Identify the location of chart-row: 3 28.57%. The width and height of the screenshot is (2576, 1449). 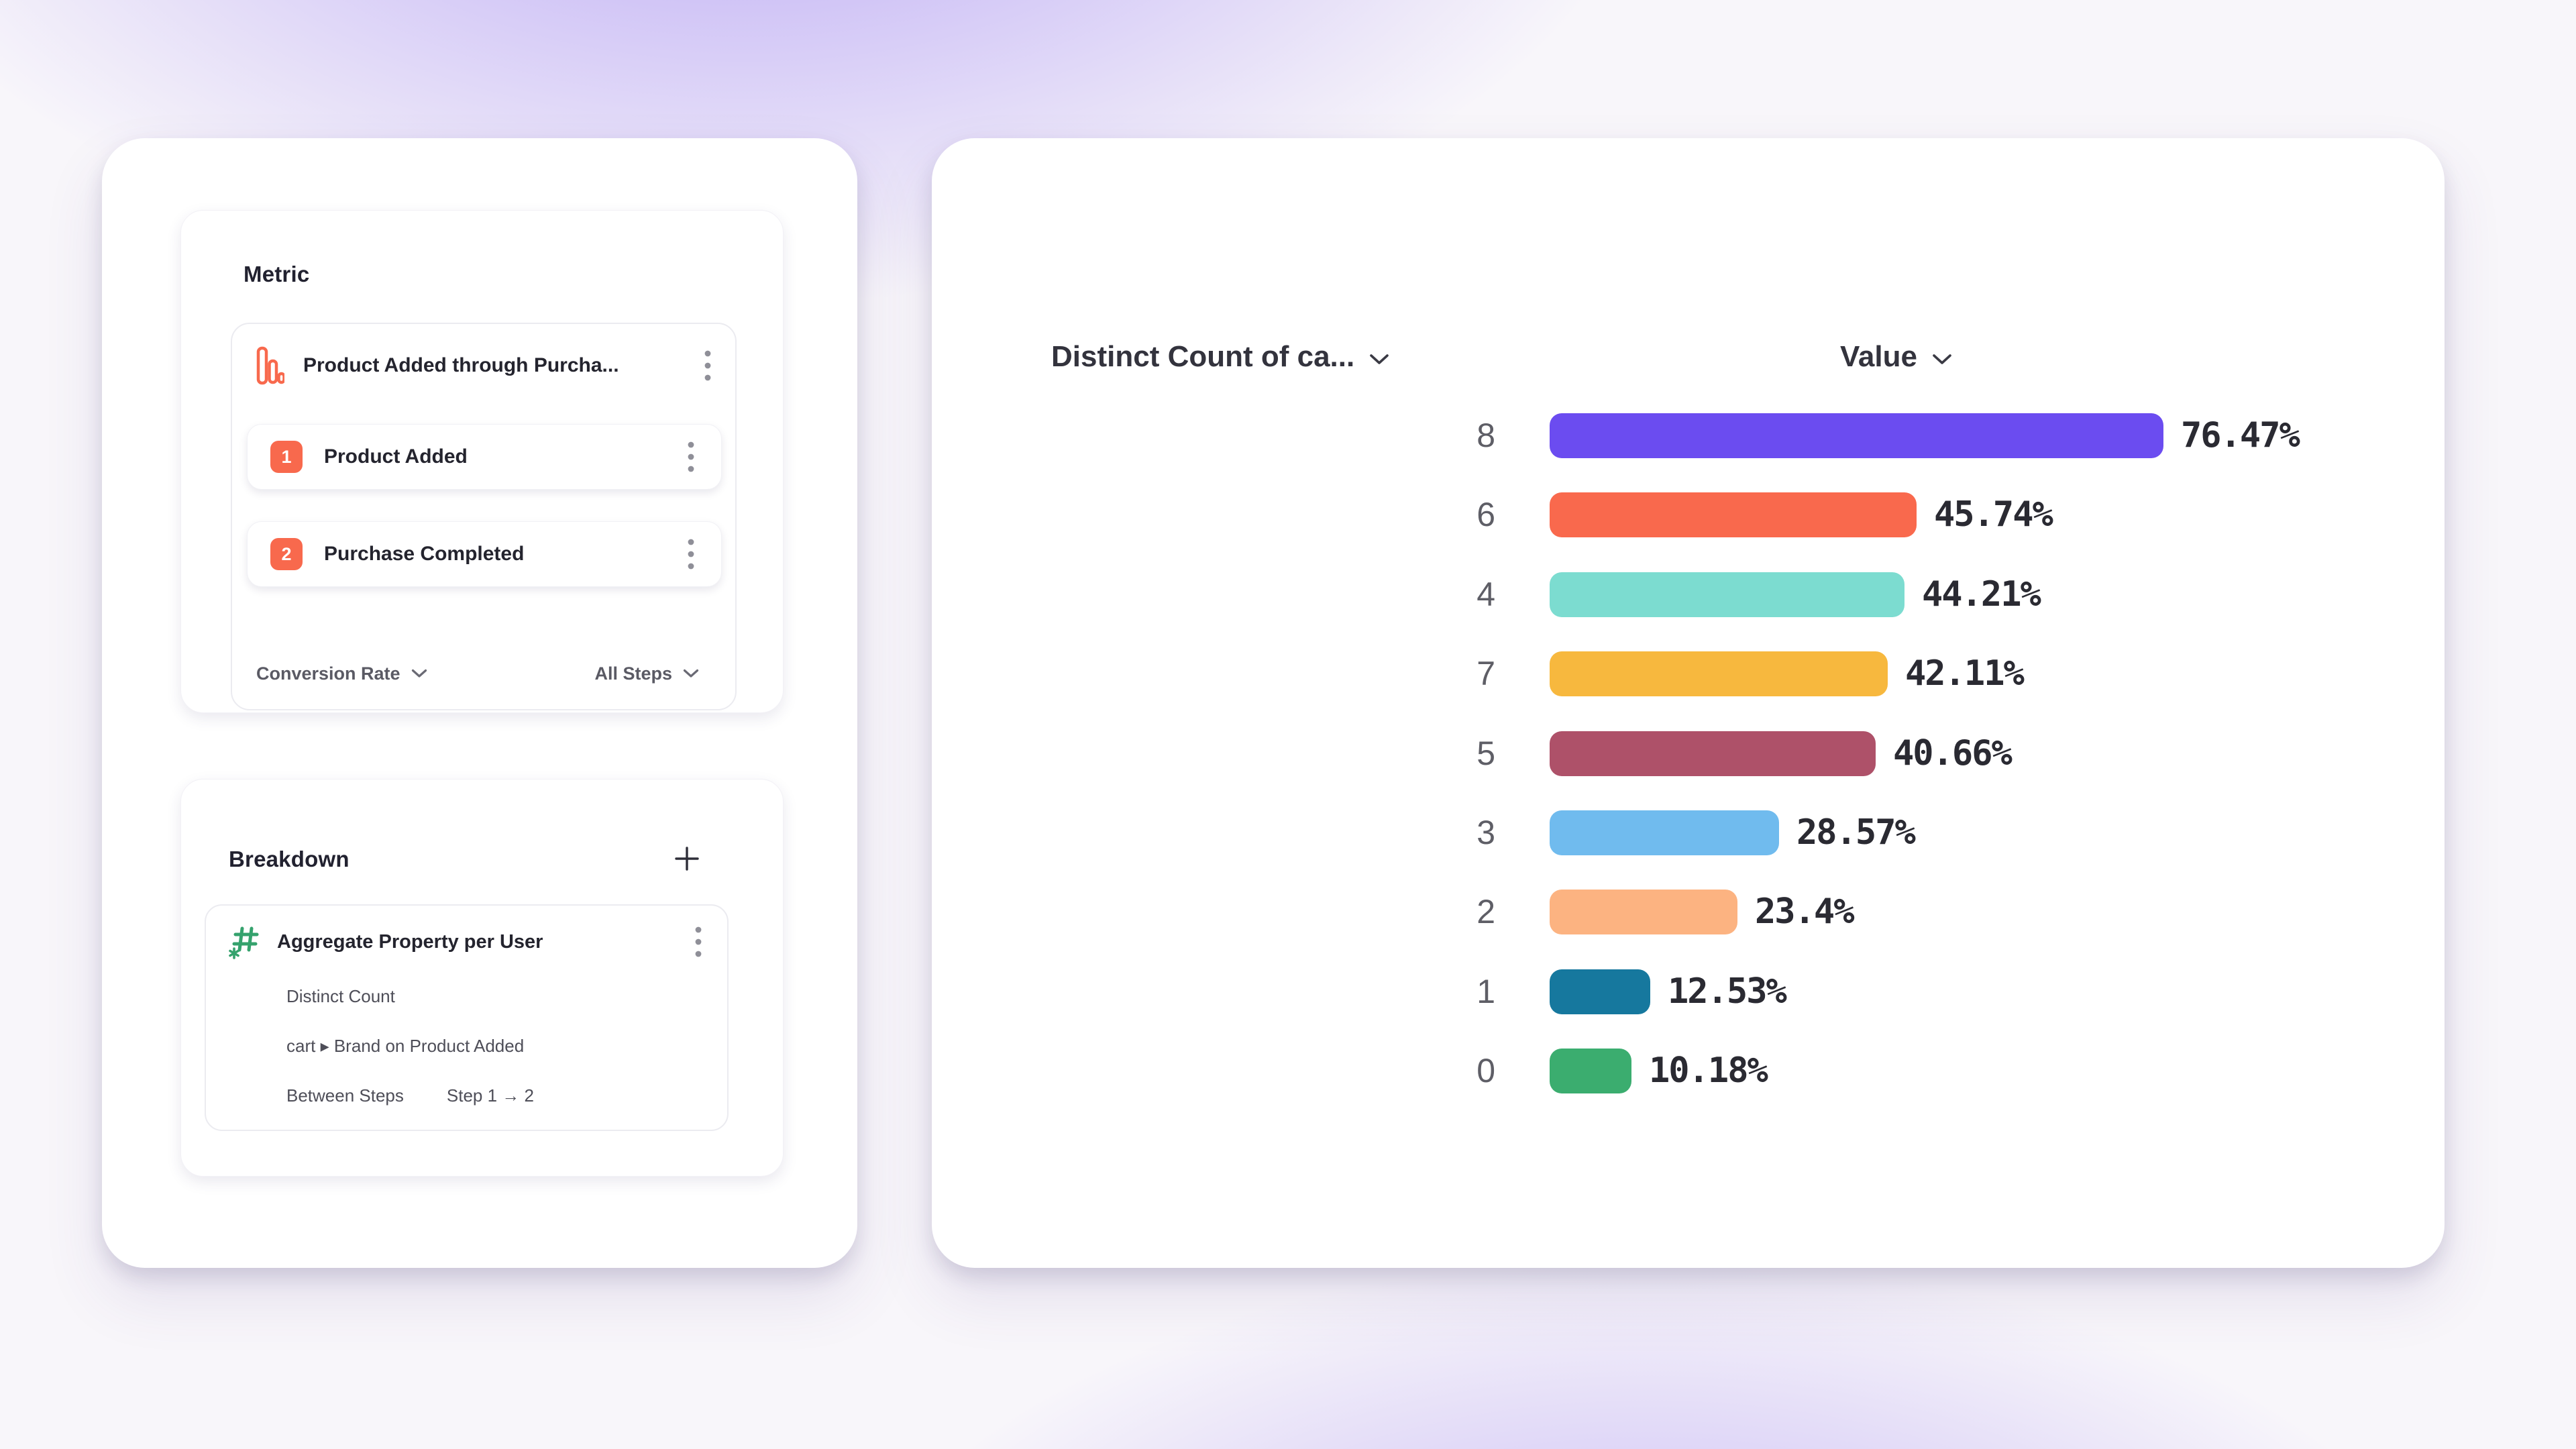
(1688, 832).